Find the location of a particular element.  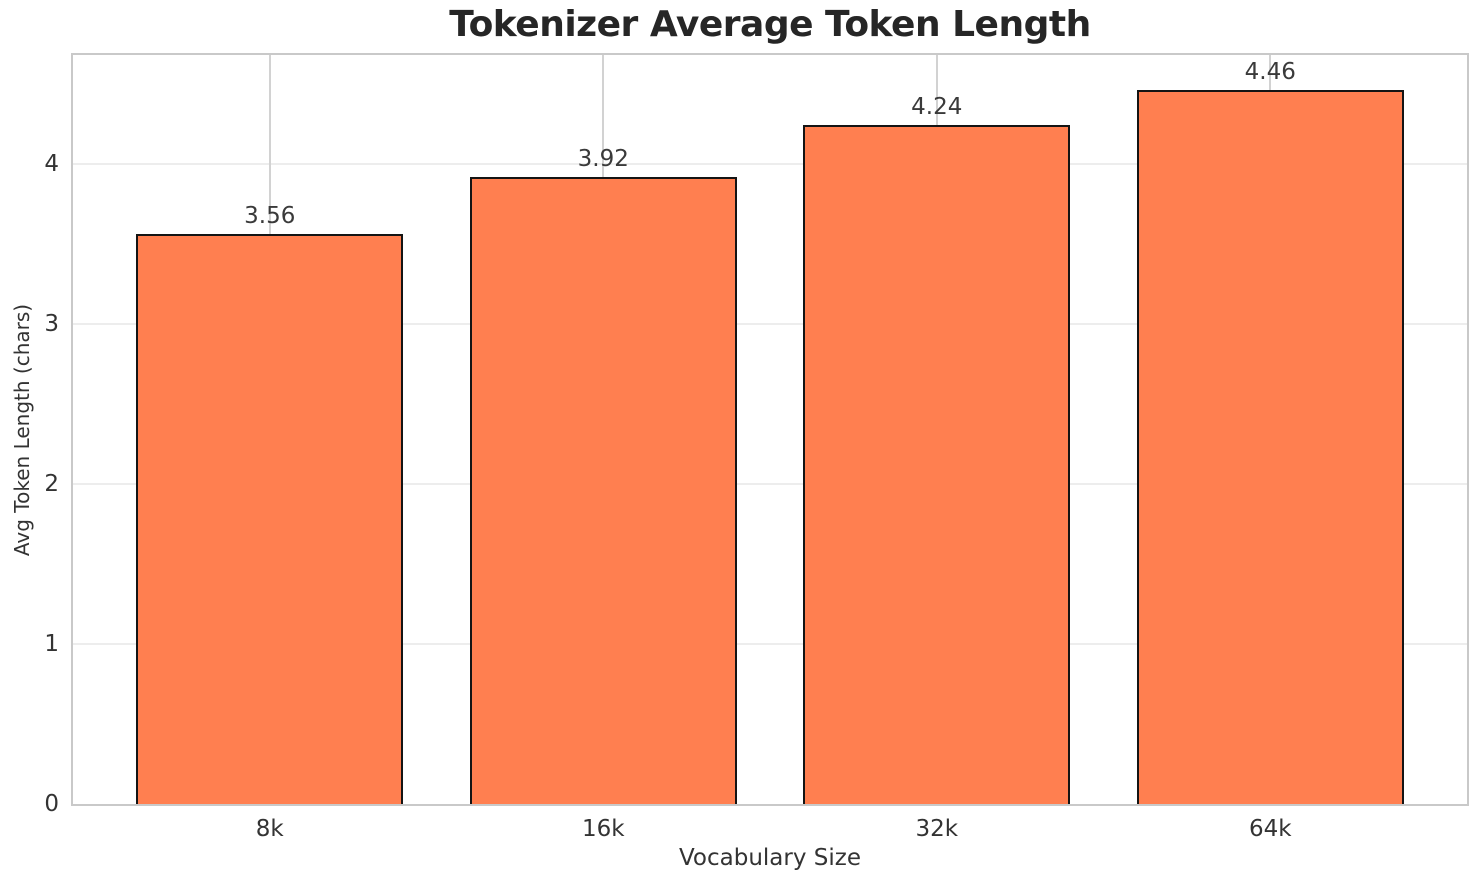

x-axis-label: Vocabulary Size is located at coordinates (769, 858).